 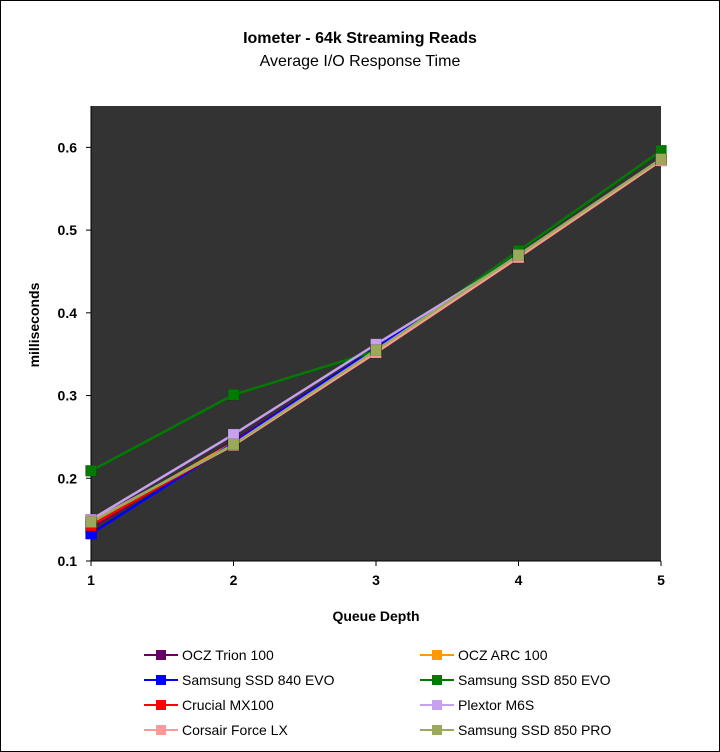 I want to click on y-tick-label: 0.1, so click(x=68, y=561).